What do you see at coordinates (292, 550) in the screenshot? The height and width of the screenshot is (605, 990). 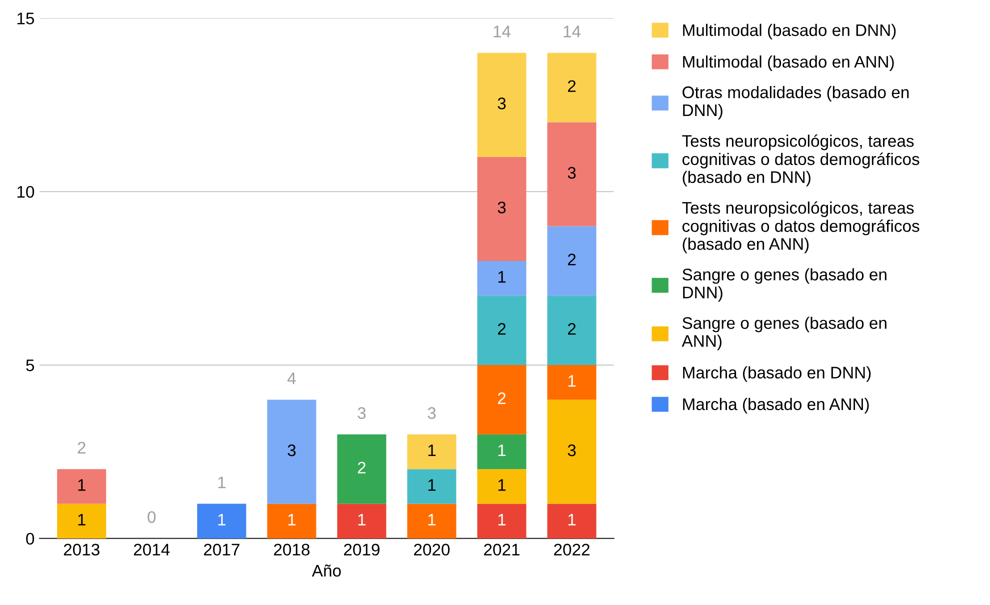 I see `x-tick-label: 2018` at bounding box center [292, 550].